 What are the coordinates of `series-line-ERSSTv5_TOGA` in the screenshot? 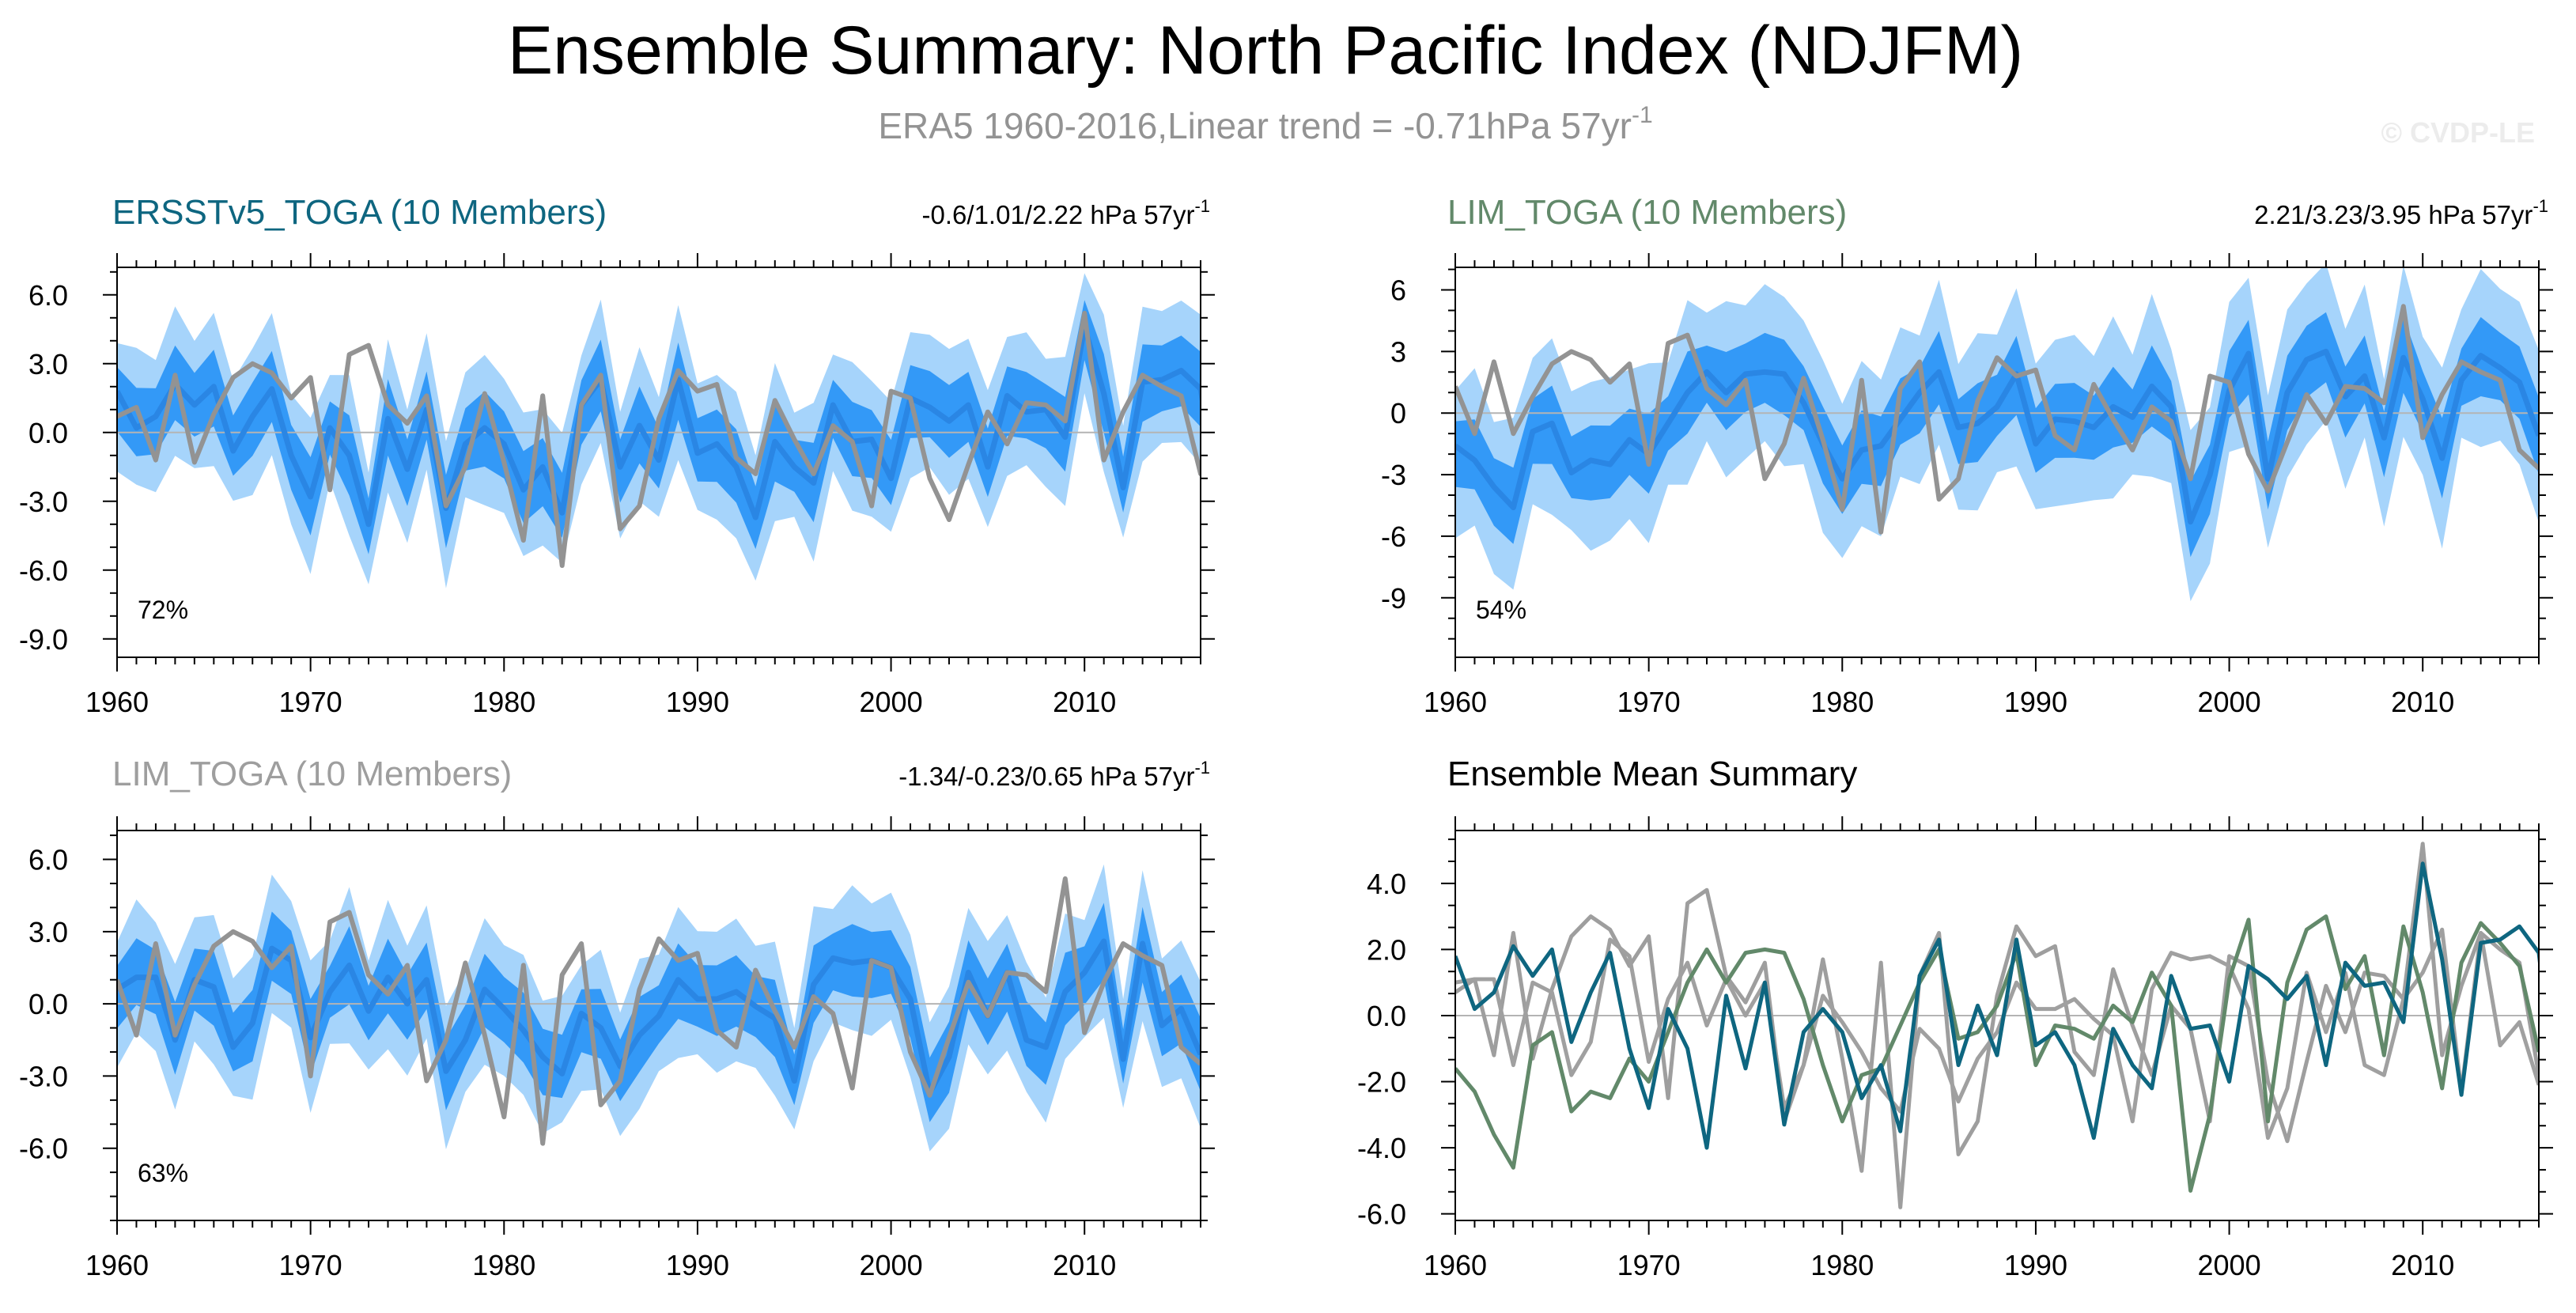 It's located at (1997, 1005).